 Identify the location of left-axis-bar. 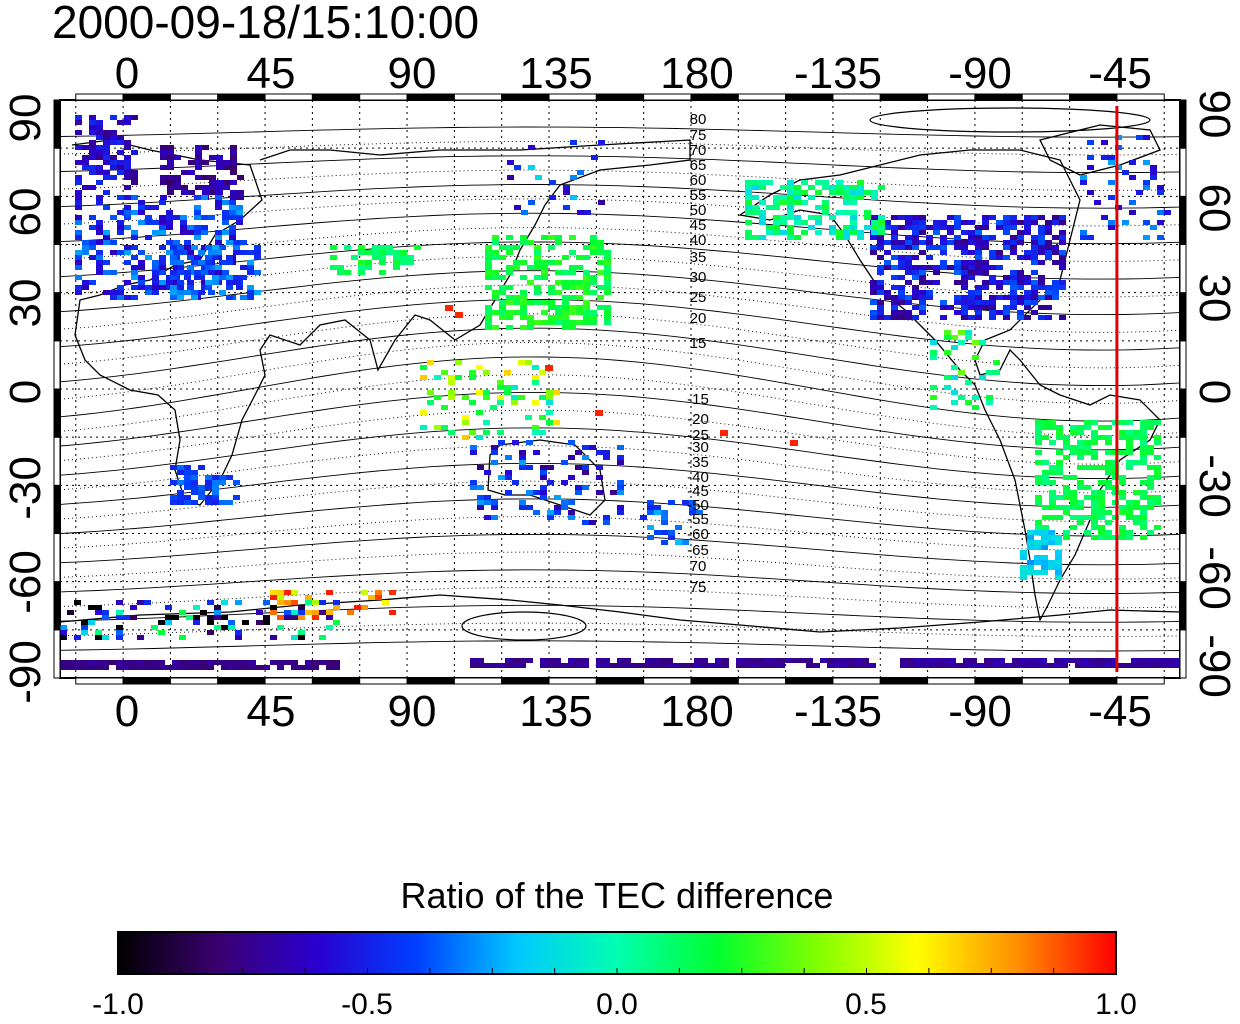
(57, 220).